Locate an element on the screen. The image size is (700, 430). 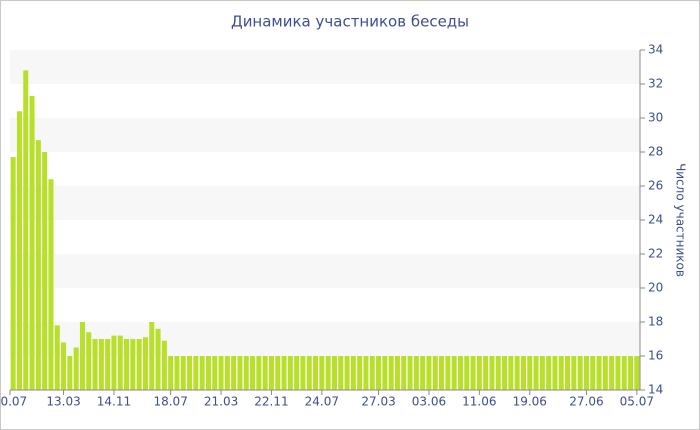
x-tick-label: 24.07 is located at coordinates (322, 402).